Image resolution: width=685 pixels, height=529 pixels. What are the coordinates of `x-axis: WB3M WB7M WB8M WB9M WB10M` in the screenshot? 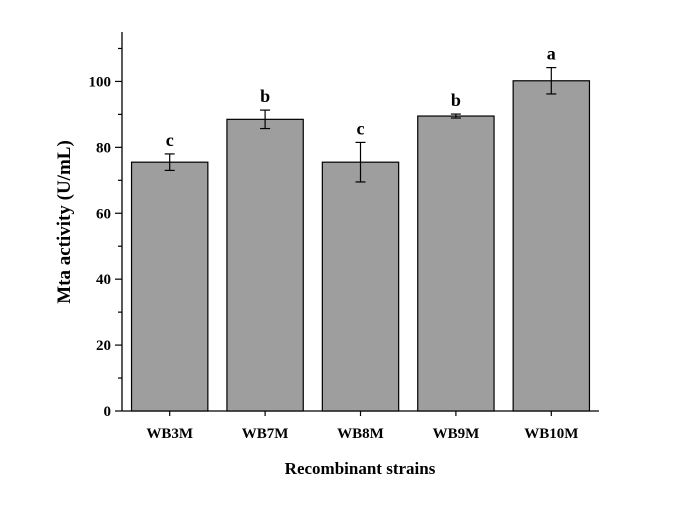 It's located at (360, 426).